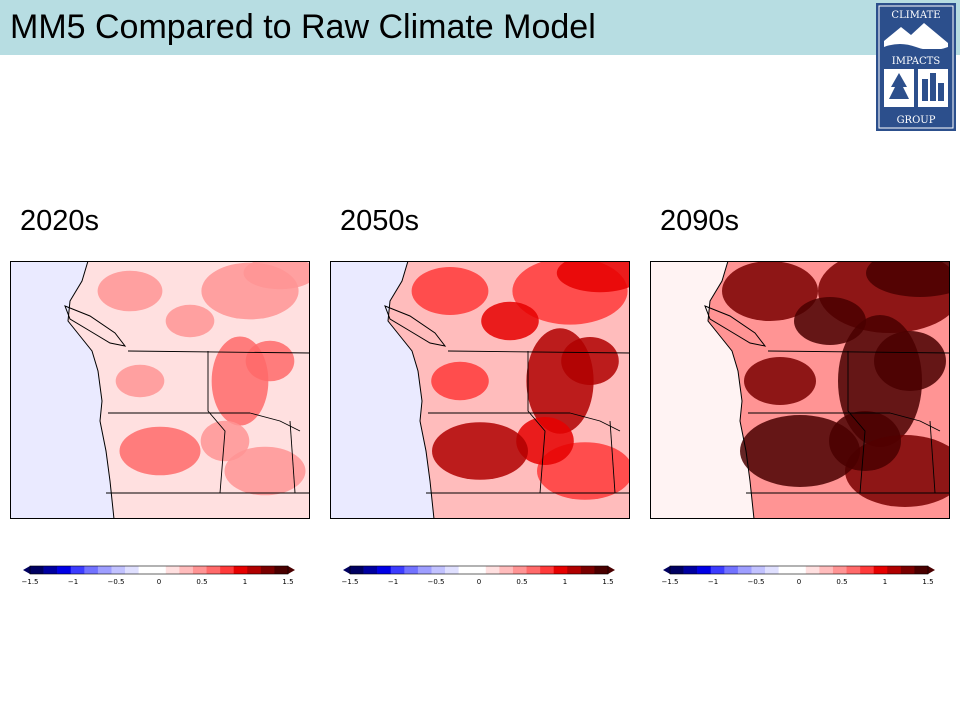  What do you see at coordinates (916, 120) in the screenshot?
I see `svg-text: GROUP` at bounding box center [916, 120].